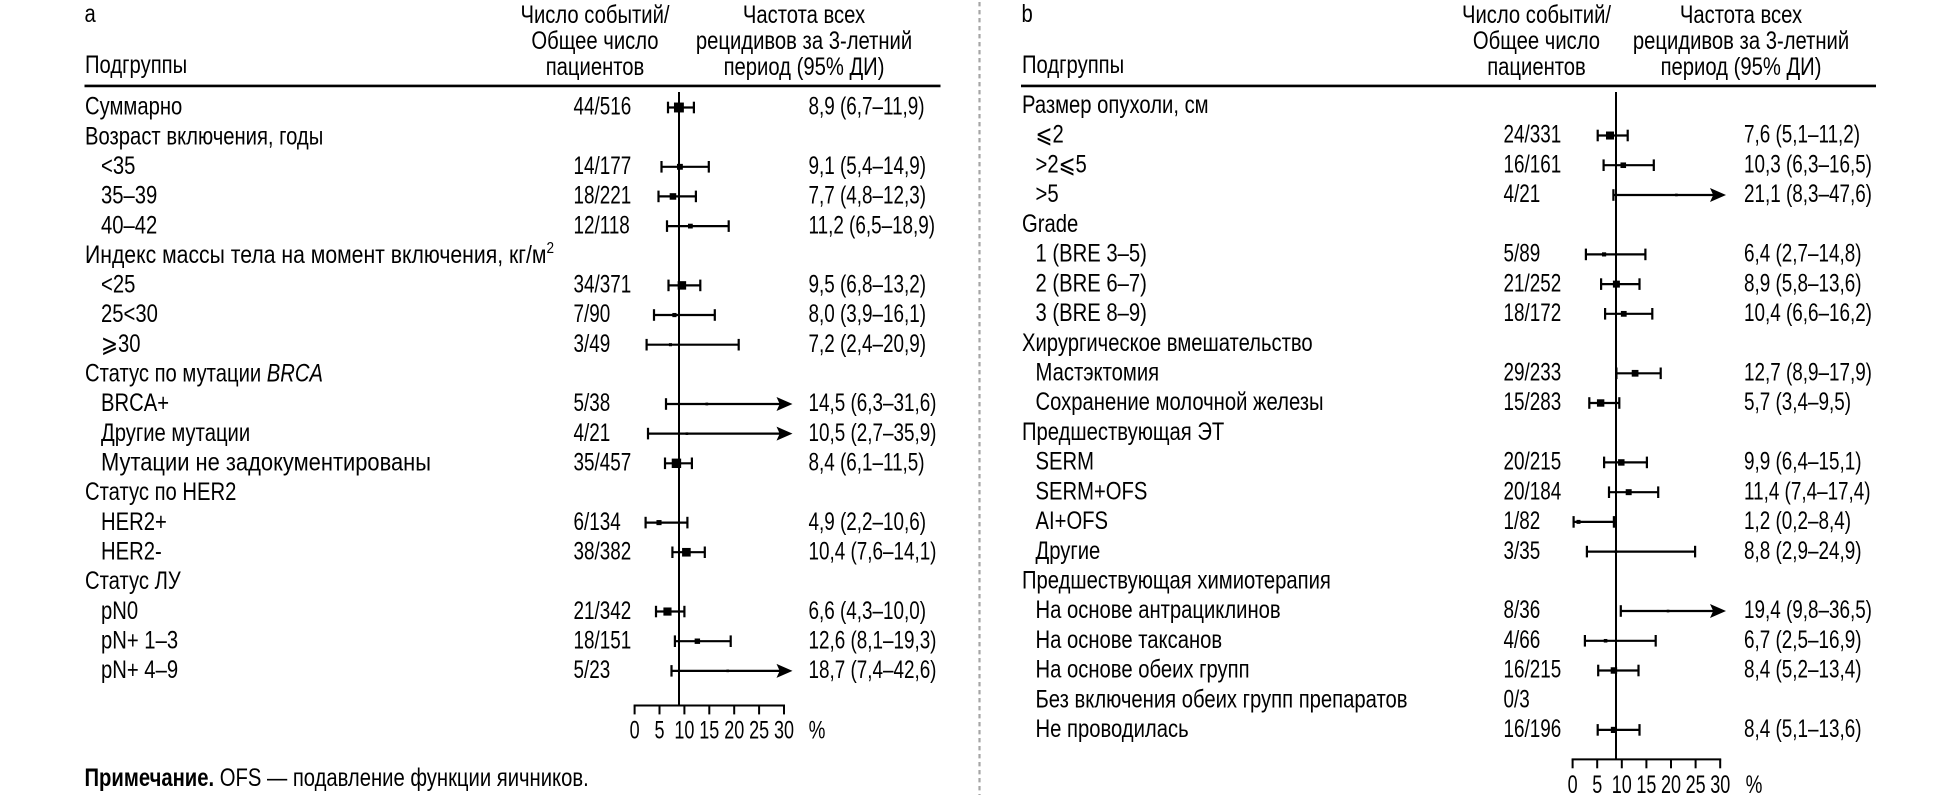 The height and width of the screenshot is (795, 1959). Describe the element at coordinates (1741, 66) in the screenshot. I see `svg-text: период (95% ДИ)` at that location.